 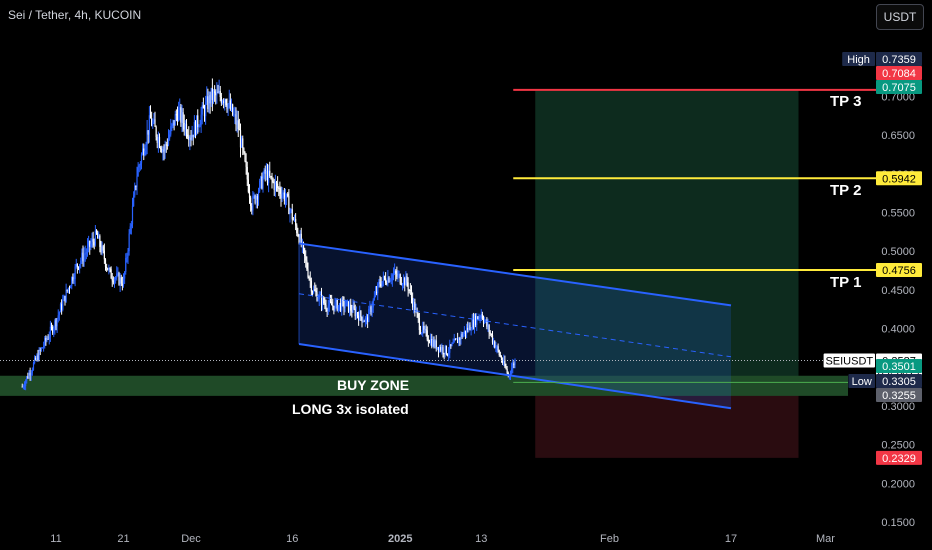 I want to click on x-tick-label: 11, so click(x=55, y=539).